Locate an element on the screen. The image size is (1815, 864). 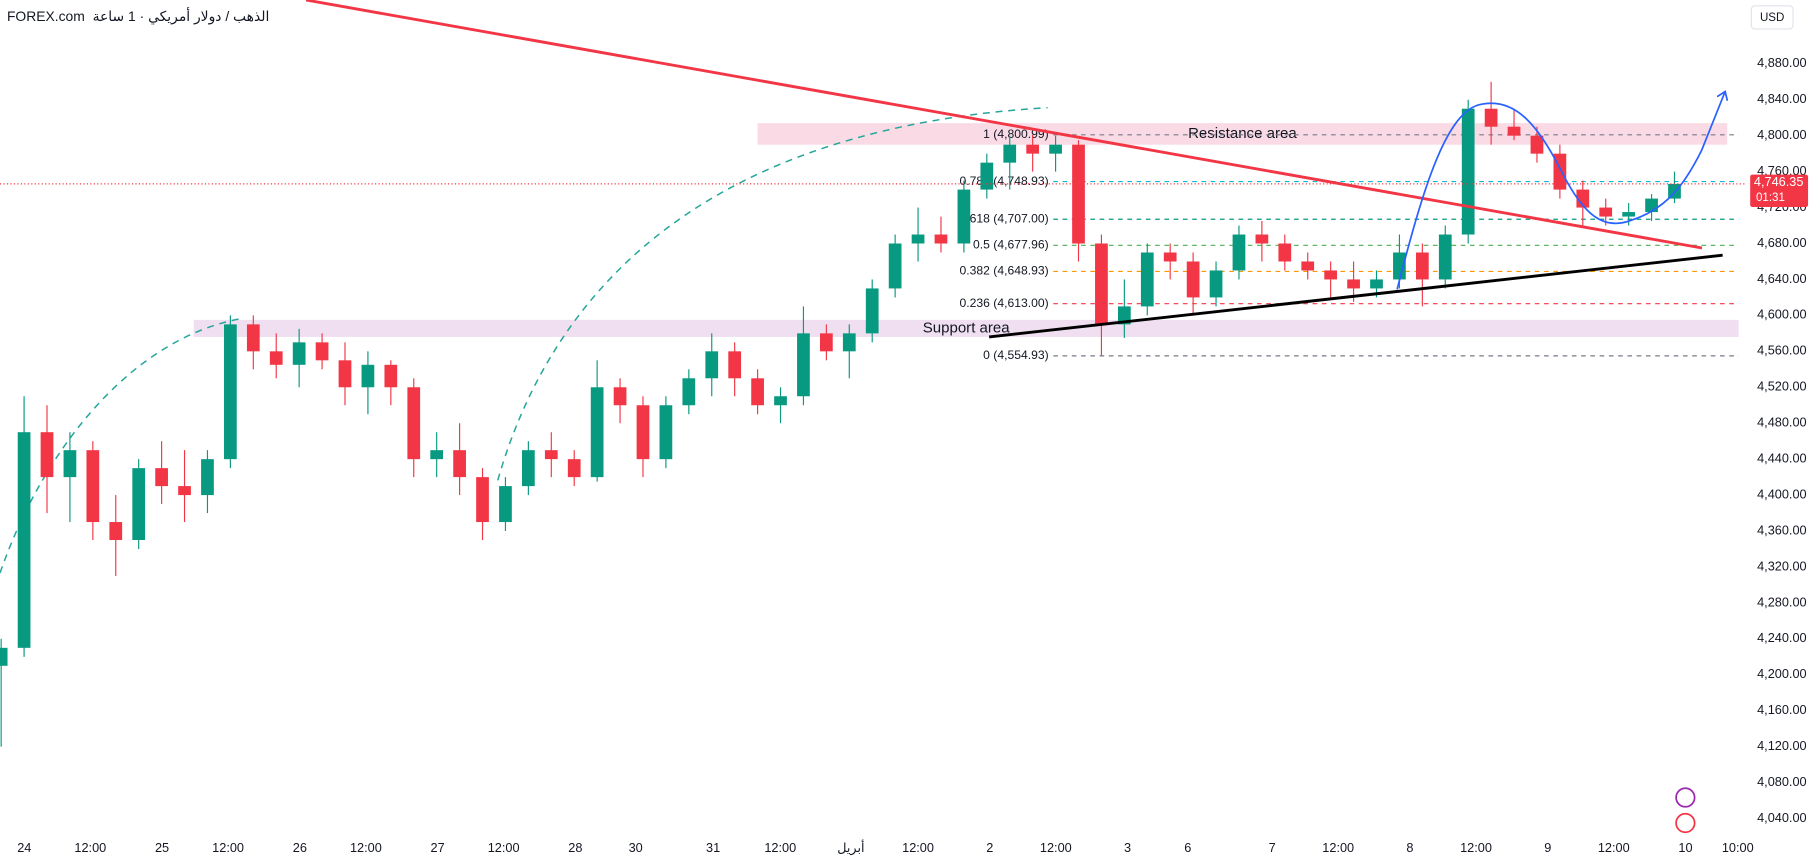
y-tick-label: 4,600.00 is located at coordinates (1782, 314).